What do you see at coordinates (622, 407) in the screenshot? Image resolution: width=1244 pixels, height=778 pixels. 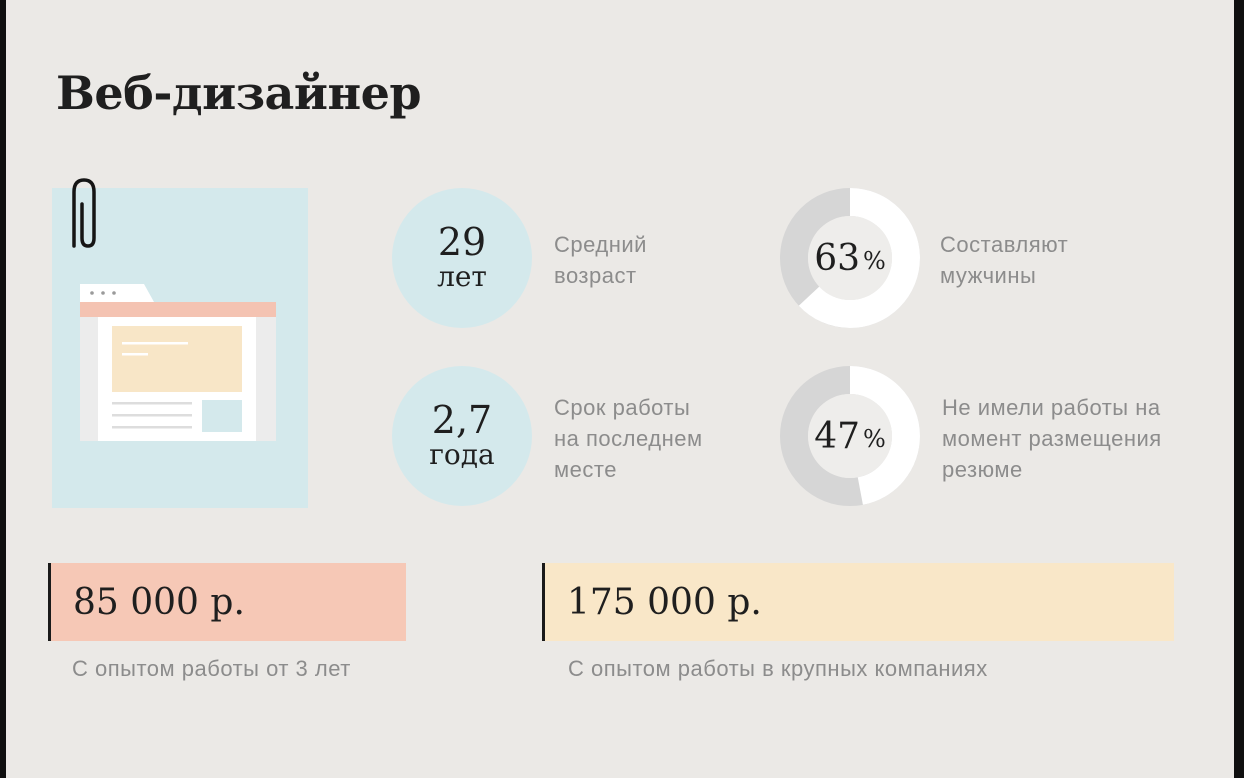 I see `tenure-label-line: Срок работы` at bounding box center [622, 407].